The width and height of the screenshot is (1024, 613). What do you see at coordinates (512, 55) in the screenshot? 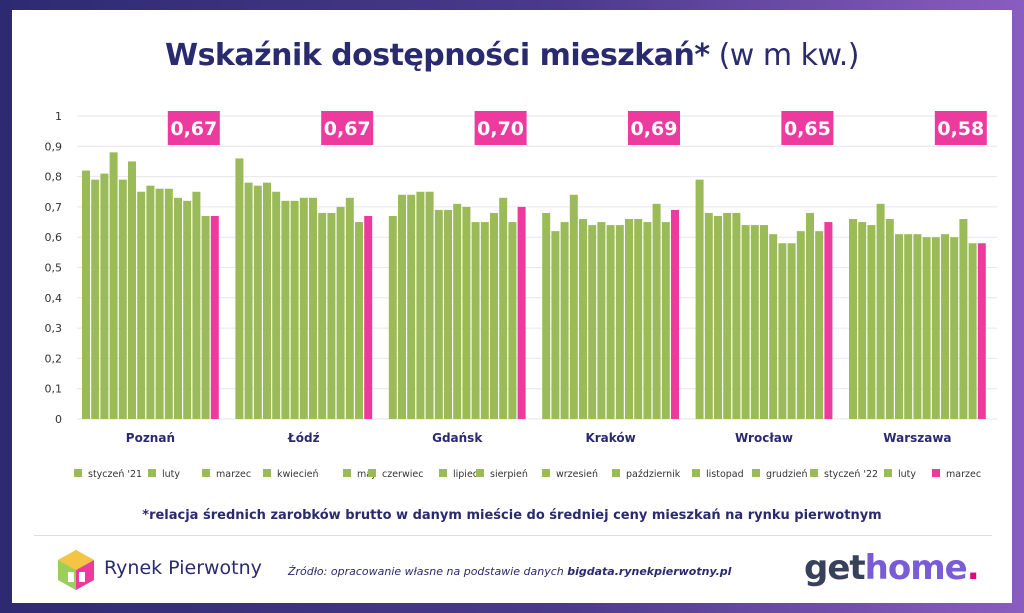
I see `chart-title: Wskaźnik dostępności mieszkań* (w m kw.)` at bounding box center [512, 55].